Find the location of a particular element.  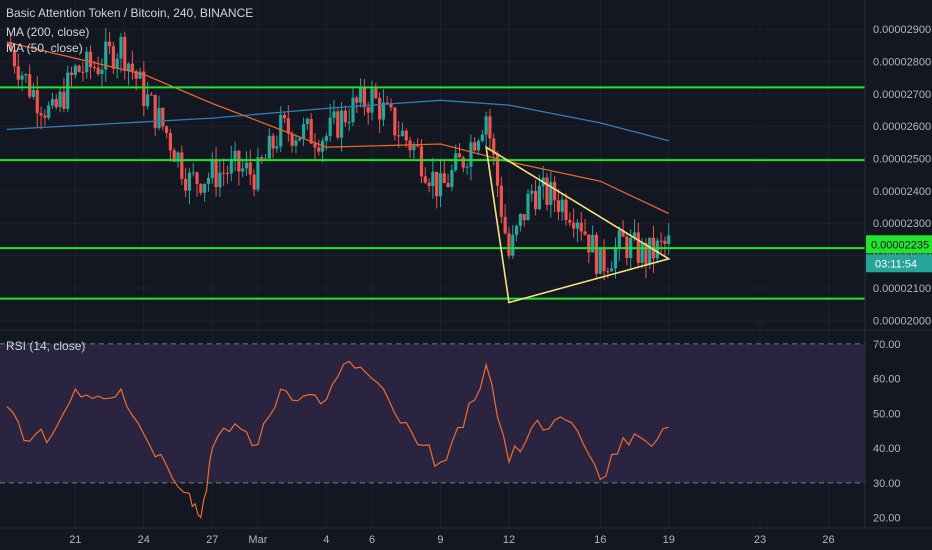

x-tick-label: 4 is located at coordinates (326, 540).